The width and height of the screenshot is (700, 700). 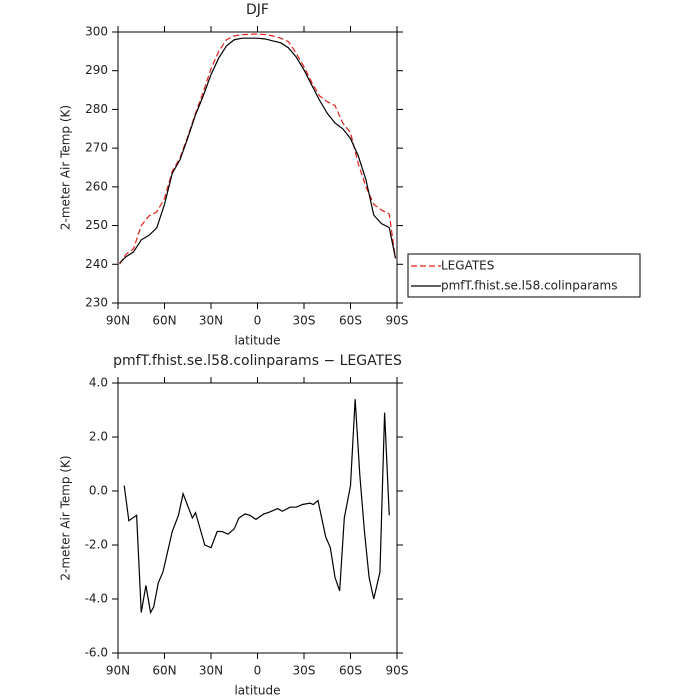 What do you see at coordinates (98, 491) in the screenshot?
I see `y-tick-label: 0.0` at bounding box center [98, 491].